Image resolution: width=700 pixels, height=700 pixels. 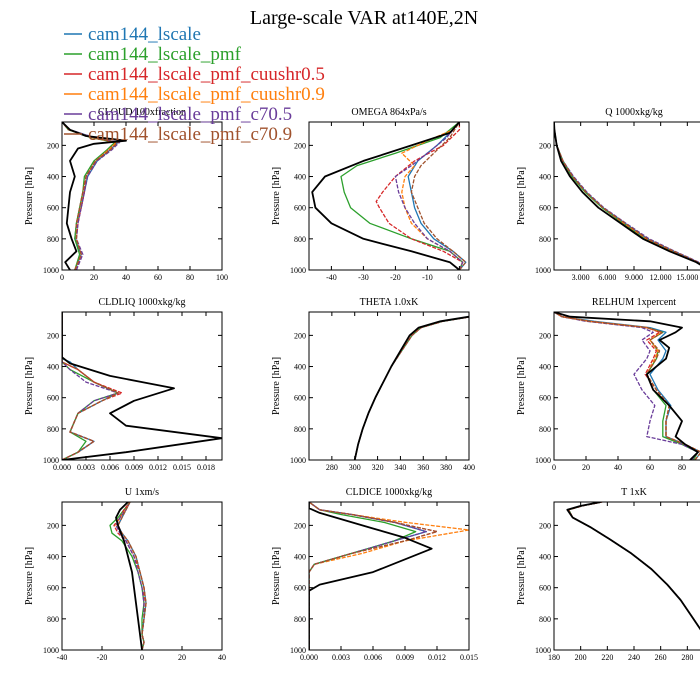 What do you see at coordinates (400, 467) in the screenshot?
I see `x-tick-label: 340` at bounding box center [400, 467].